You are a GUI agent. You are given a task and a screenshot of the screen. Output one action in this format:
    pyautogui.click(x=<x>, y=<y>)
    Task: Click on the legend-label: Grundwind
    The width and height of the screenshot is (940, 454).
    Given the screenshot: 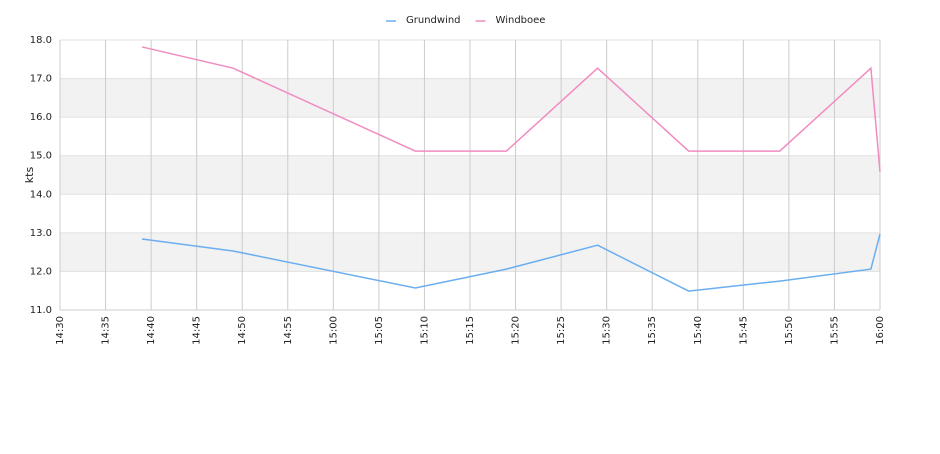 What is the action you would take?
    pyautogui.click(x=433, y=20)
    